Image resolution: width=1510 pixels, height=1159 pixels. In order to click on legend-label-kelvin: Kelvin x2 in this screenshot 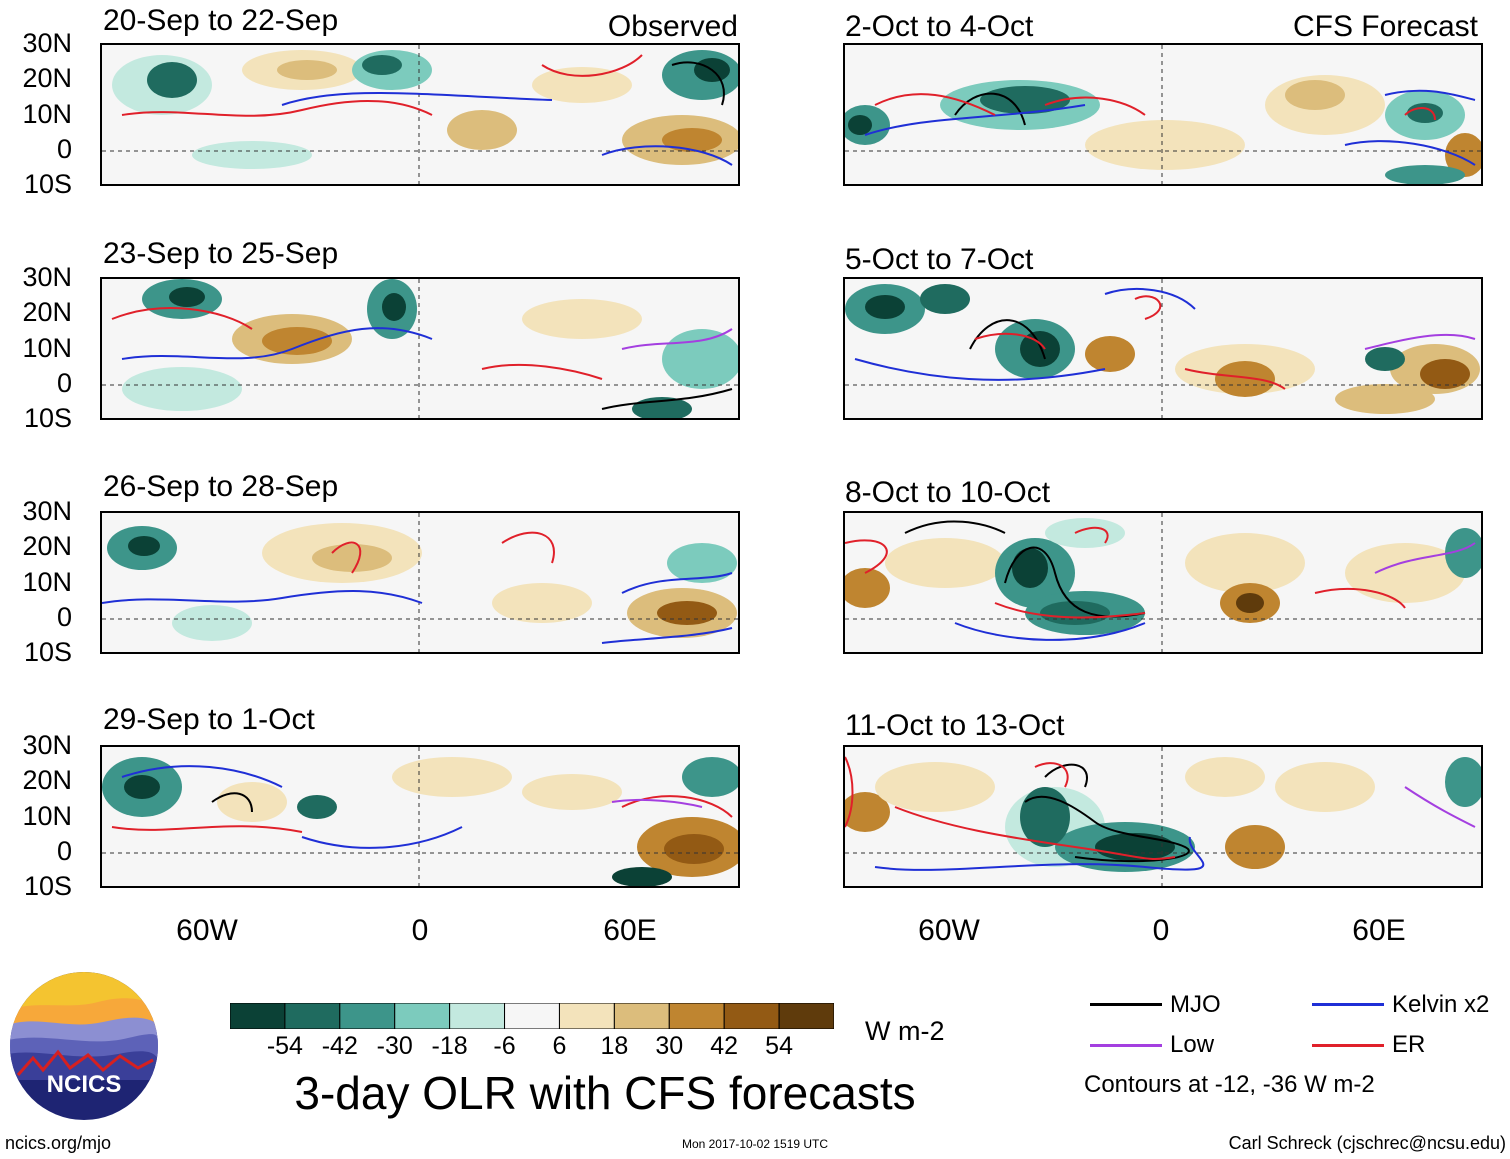, I will do `click(1441, 1004)`.